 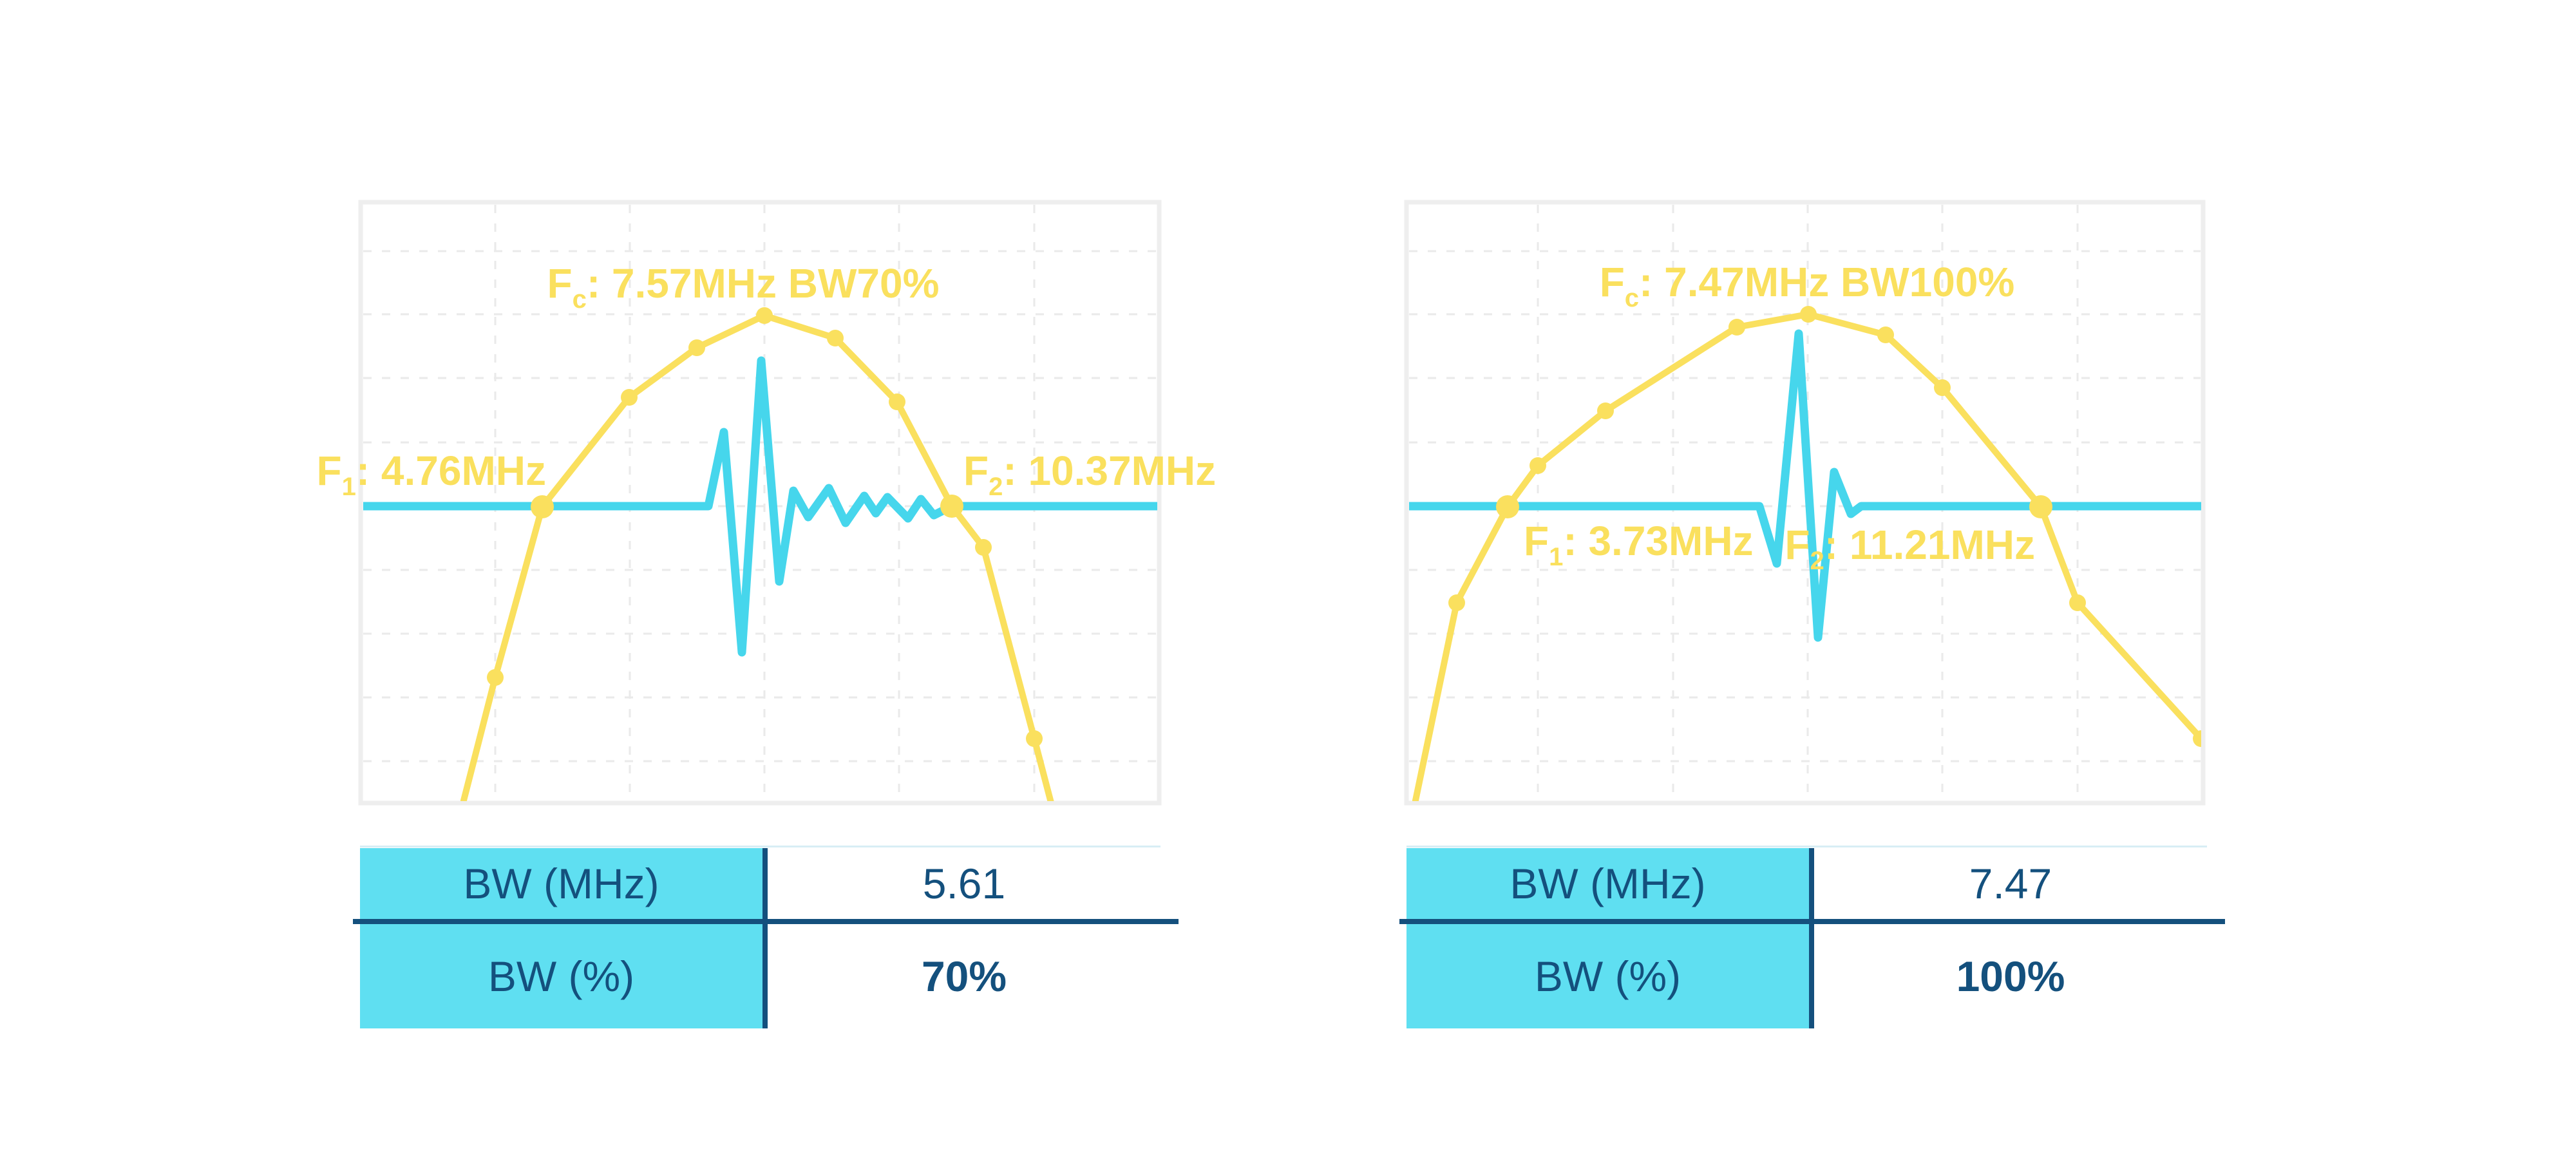 I want to click on value-text: 100%, so click(x=2010, y=976).